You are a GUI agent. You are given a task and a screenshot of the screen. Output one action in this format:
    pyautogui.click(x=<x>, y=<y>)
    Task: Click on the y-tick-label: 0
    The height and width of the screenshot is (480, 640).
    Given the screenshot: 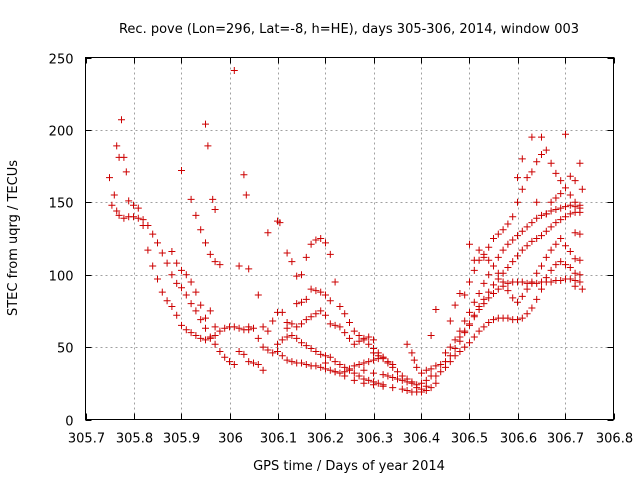 What is the action you would take?
    pyautogui.click(x=69, y=422)
    